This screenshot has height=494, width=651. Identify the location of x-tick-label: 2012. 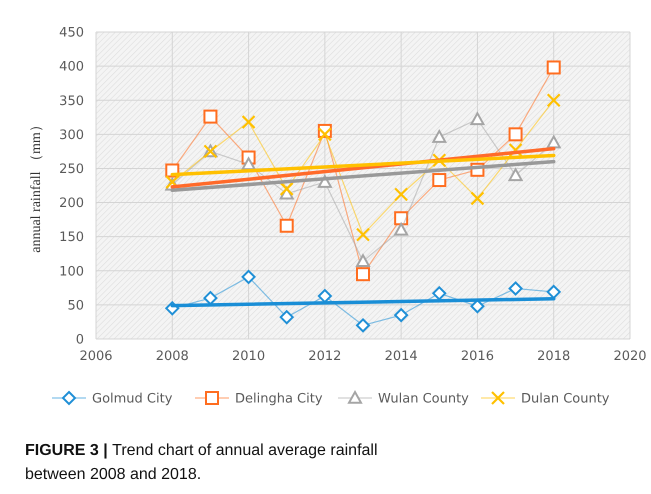
(325, 356).